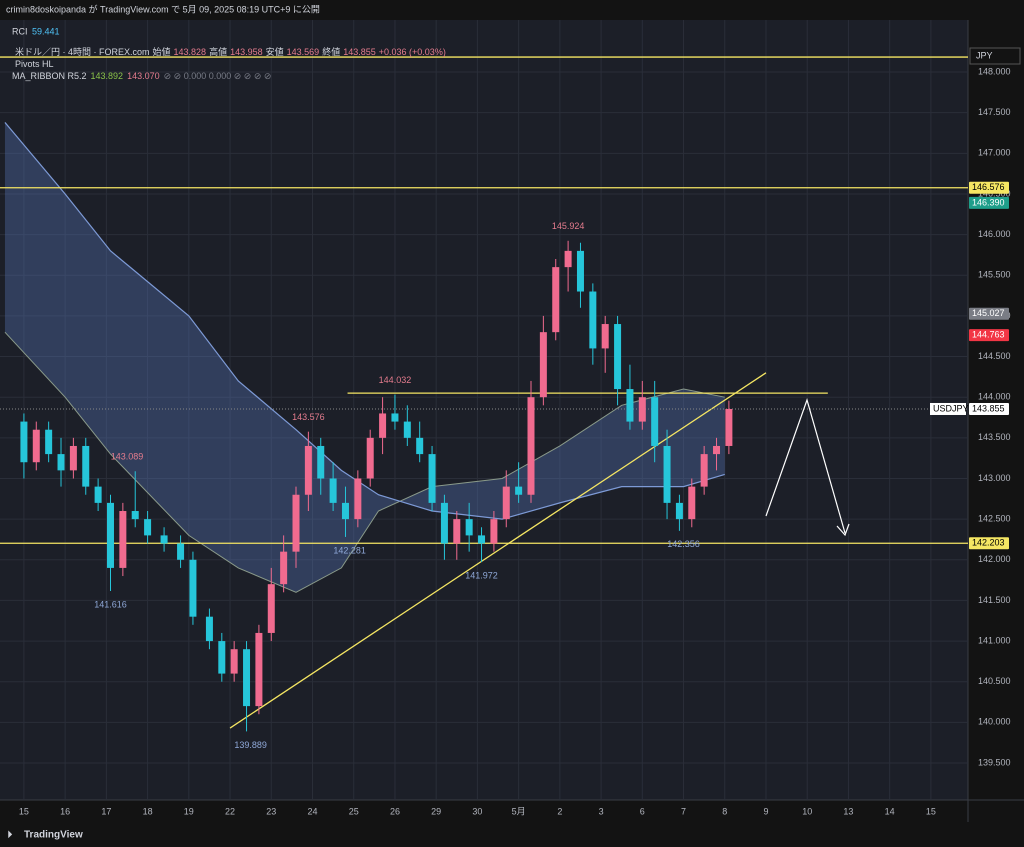 This screenshot has height=847, width=1024. What do you see at coordinates (994, 600) in the screenshot?
I see `y-tick-label: 141.500` at bounding box center [994, 600].